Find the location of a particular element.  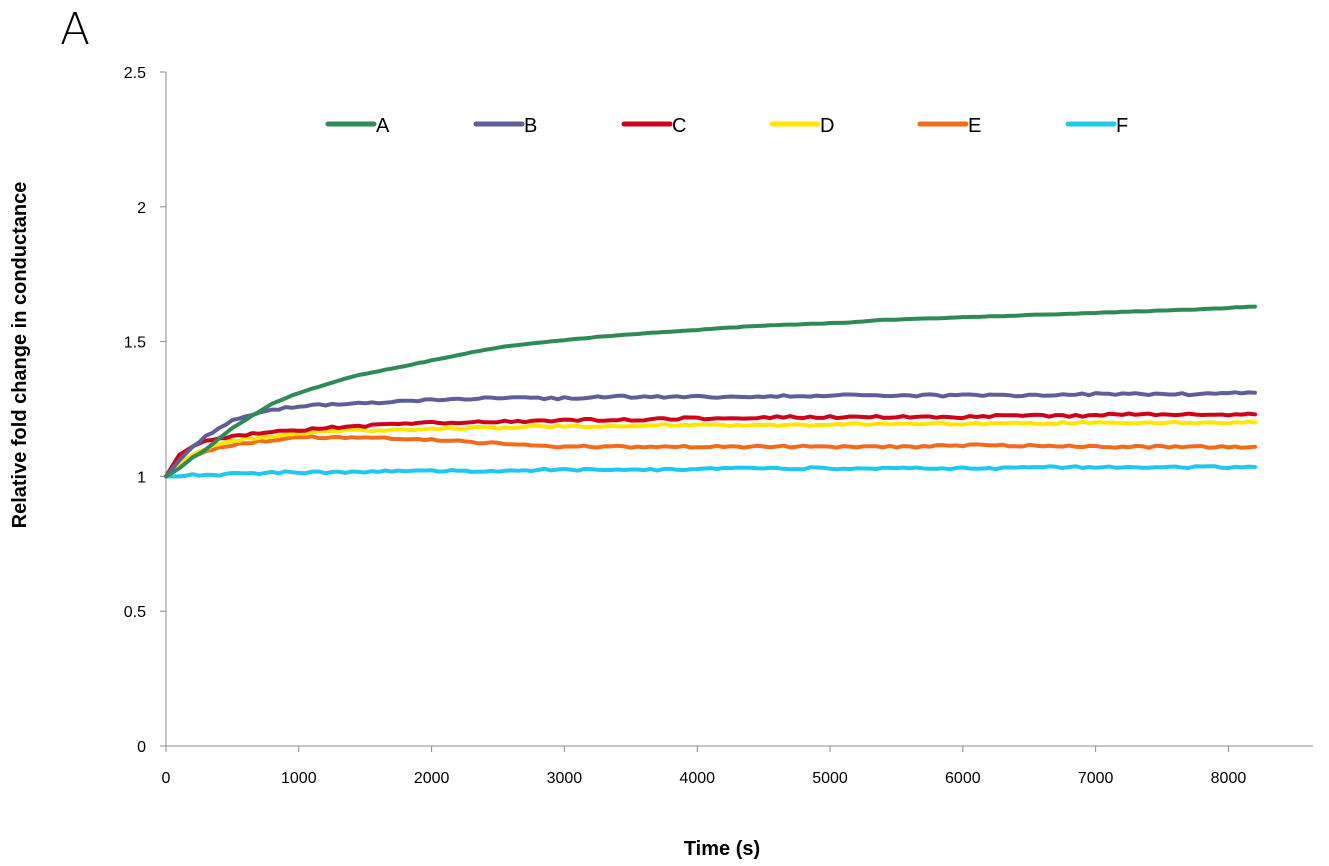

x-axis-ticks: 0 1000 2000 3000 4000 5000 6000 7000 8000 is located at coordinates (704, 766).